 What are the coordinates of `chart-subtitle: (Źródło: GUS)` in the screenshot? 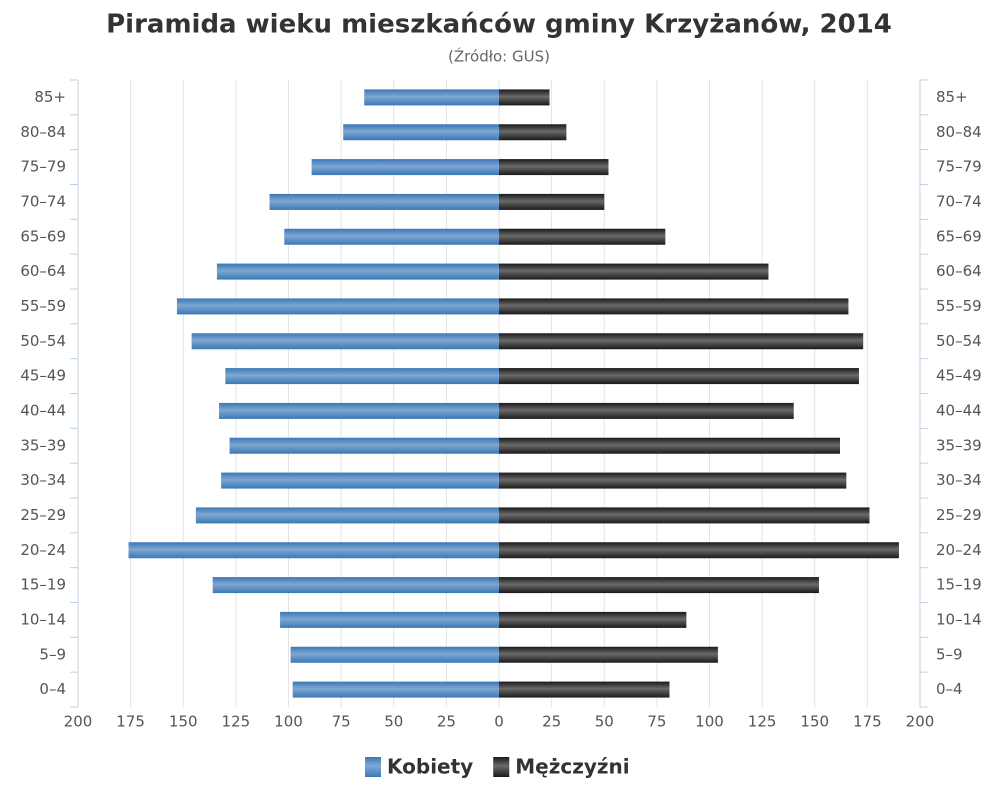 It's located at (499, 56).